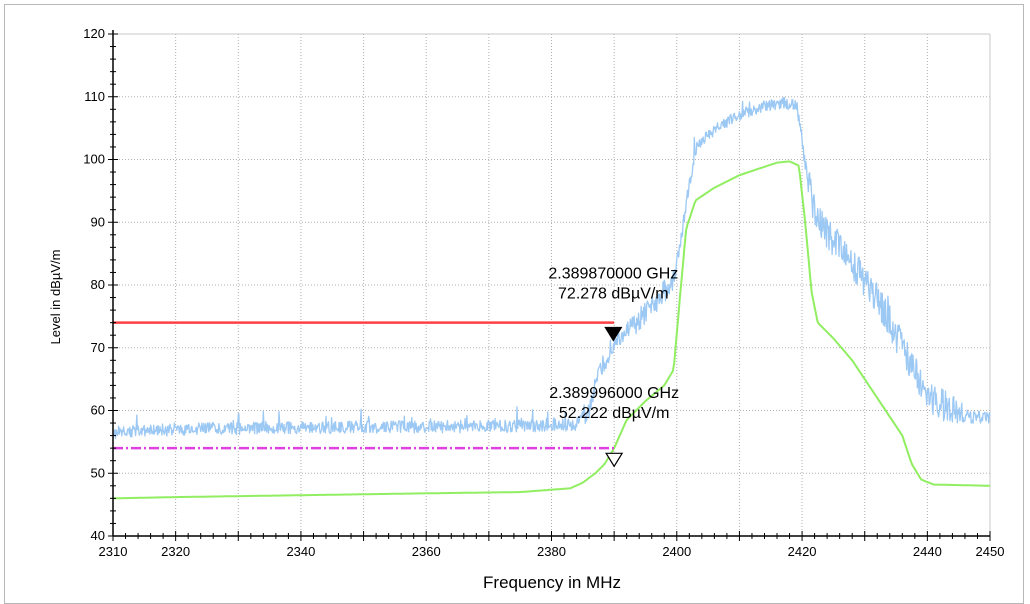  Describe the element at coordinates (98, 221) in the screenshot. I see `y-tick-label: 90` at that location.